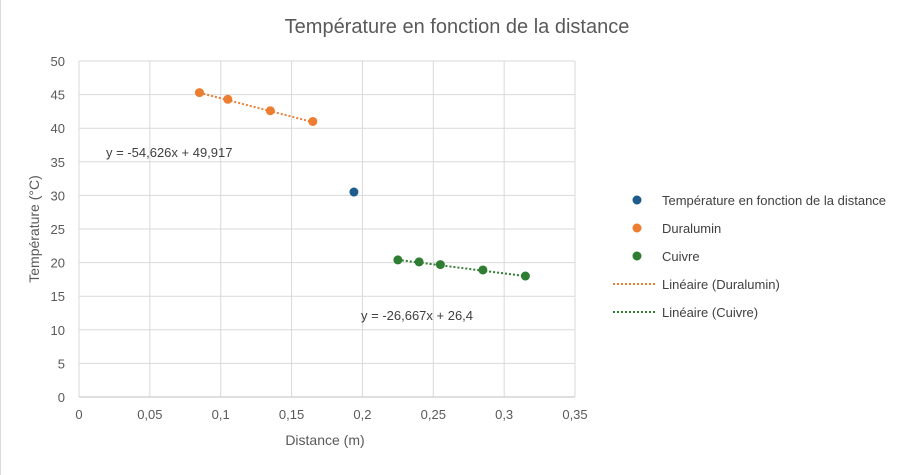 The height and width of the screenshot is (475, 912). I want to click on y-tick-label: 15, so click(58, 296).